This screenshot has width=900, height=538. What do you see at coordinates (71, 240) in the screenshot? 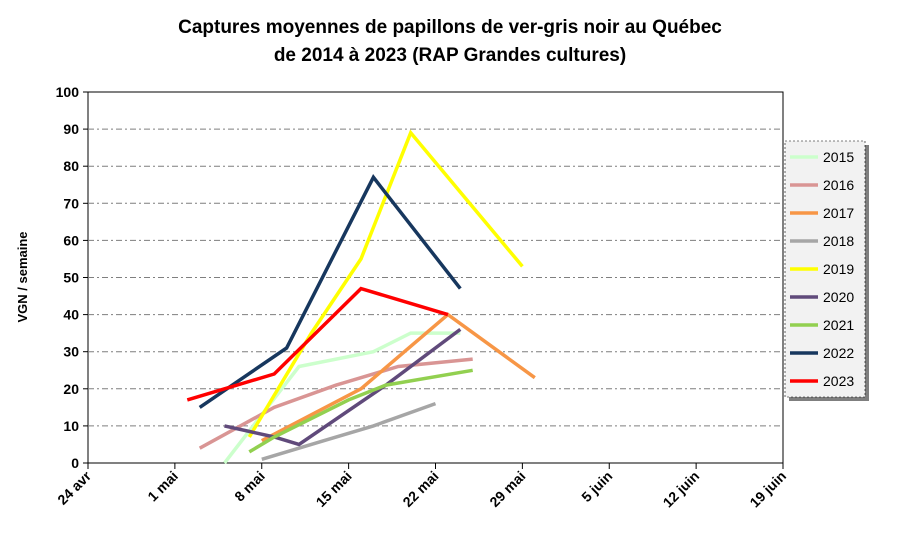
I see `y-tick-label: 60` at bounding box center [71, 240].